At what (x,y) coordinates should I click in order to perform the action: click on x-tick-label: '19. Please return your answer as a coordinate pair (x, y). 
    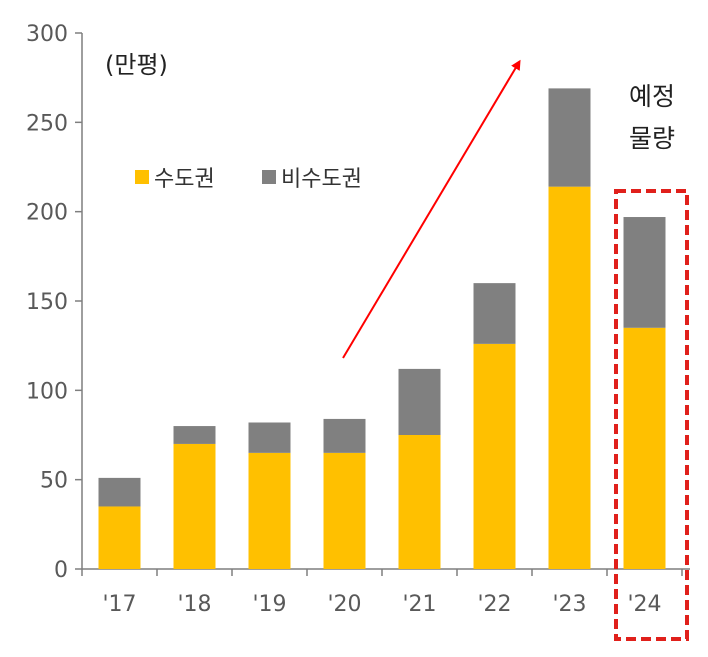
    Looking at the image, I should click on (269, 604).